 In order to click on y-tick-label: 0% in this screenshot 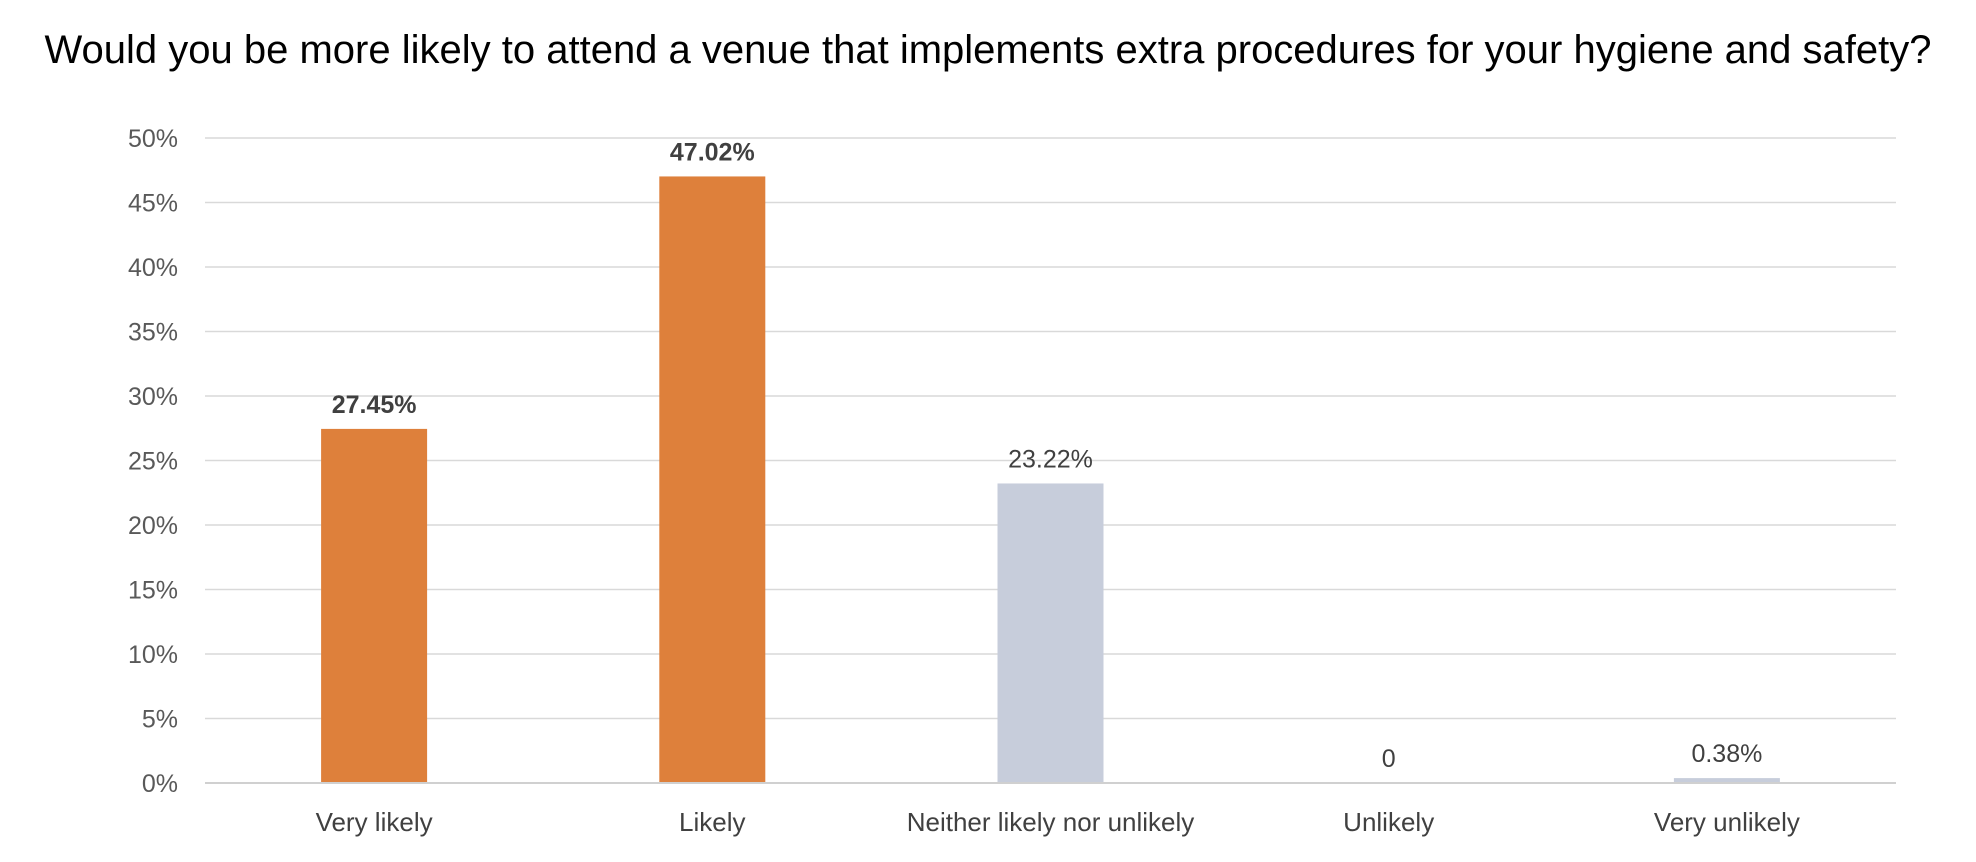, I will do `click(160, 784)`.